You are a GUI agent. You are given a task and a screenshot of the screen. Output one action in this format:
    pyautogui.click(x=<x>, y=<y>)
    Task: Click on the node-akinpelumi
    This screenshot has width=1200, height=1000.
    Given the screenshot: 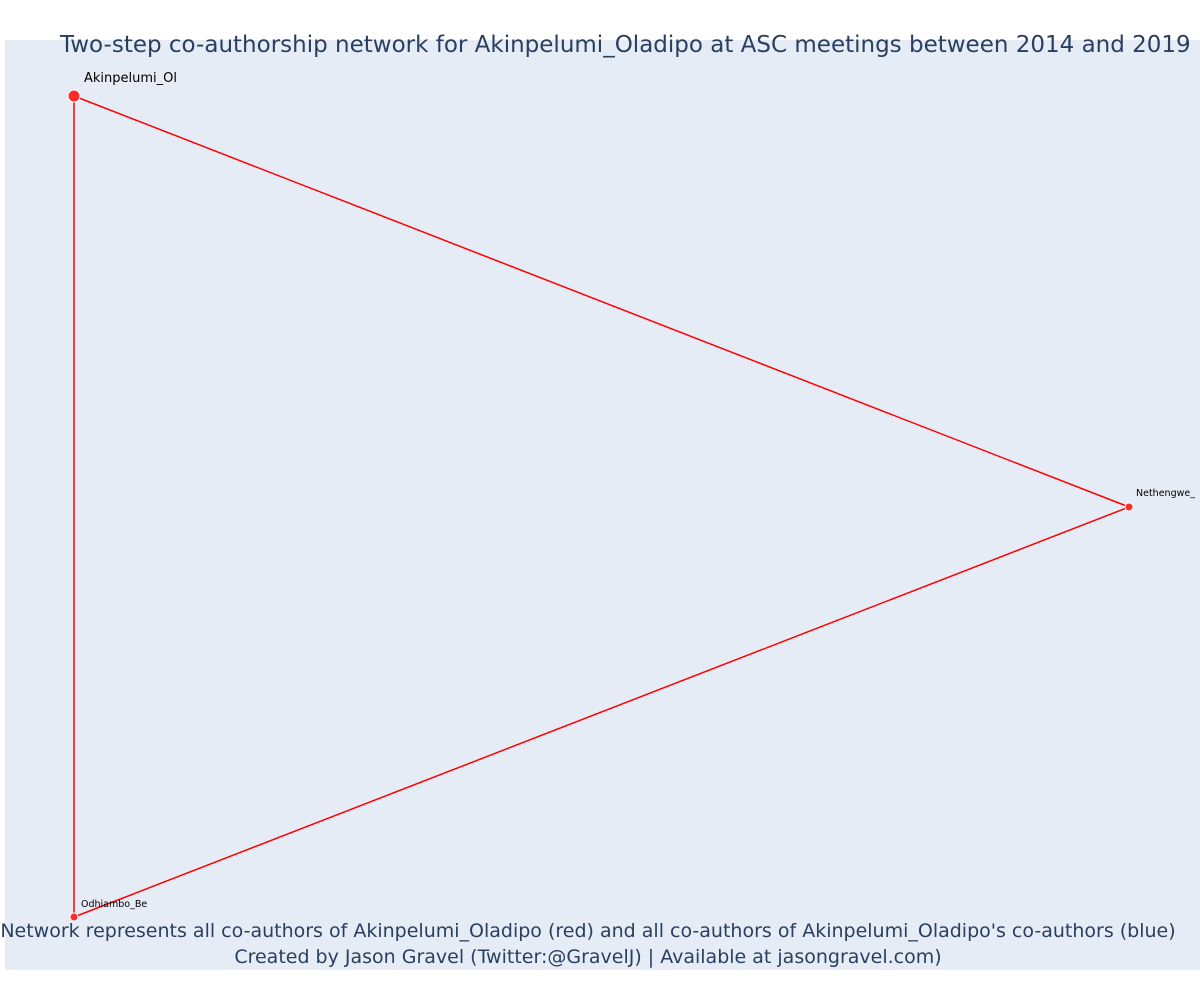 What is the action you would take?
    pyautogui.click(x=74, y=96)
    